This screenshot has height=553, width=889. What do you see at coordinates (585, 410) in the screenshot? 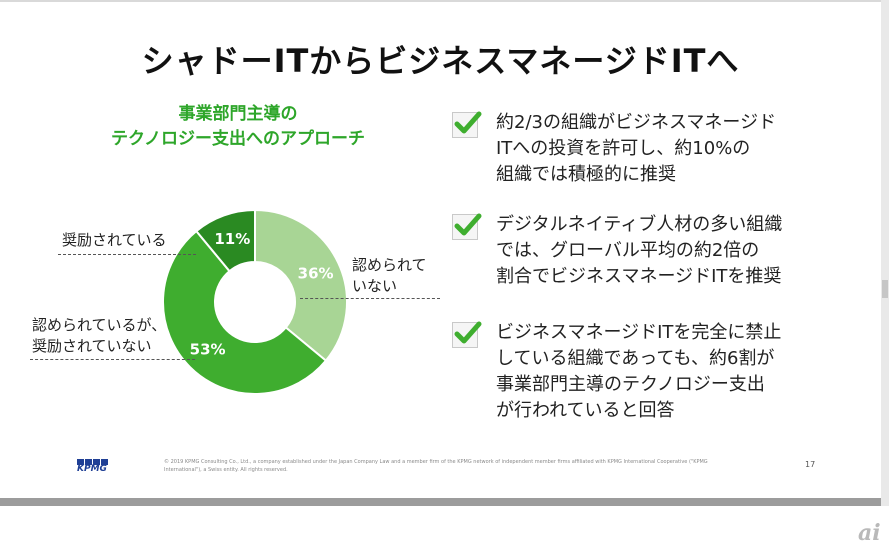
I see `bullet-line: が行われていると回答` at bounding box center [585, 410].